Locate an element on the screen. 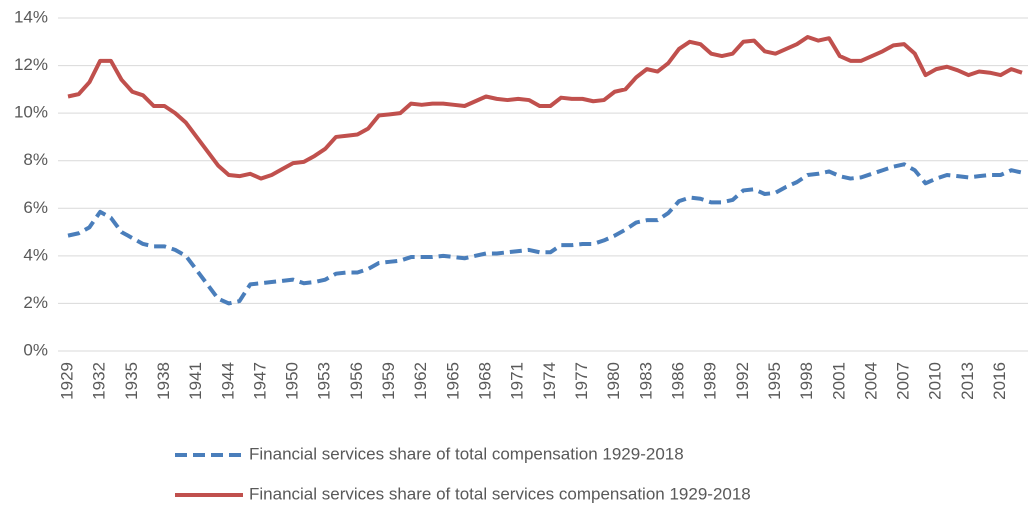 Image resolution: width=1028 pixels, height=514 pixels. x-tick-label: 1995 is located at coordinates (774, 381).